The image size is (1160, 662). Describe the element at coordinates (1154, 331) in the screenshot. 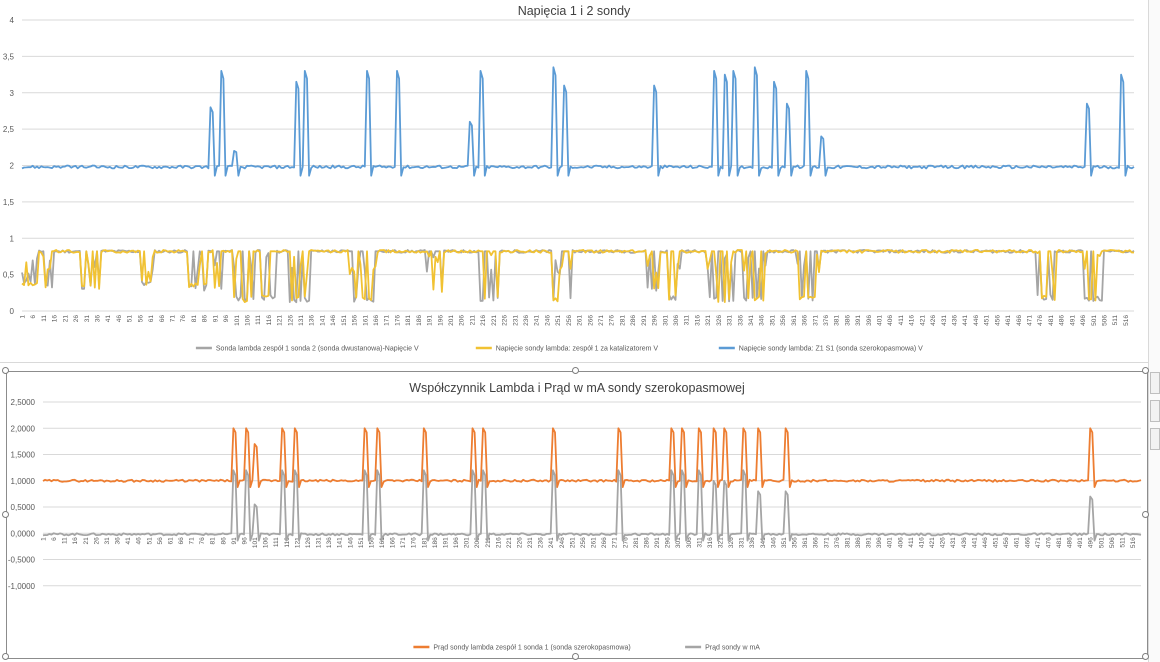

I see `sheet-gutter` at that location.